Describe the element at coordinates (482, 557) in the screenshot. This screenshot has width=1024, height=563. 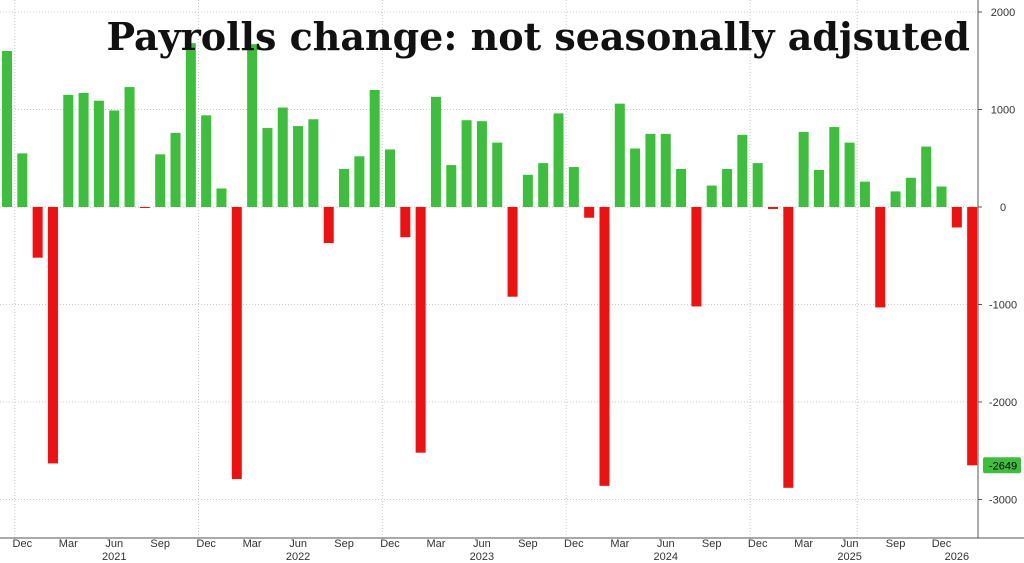
I see `x-year-label: 2023` at that location.